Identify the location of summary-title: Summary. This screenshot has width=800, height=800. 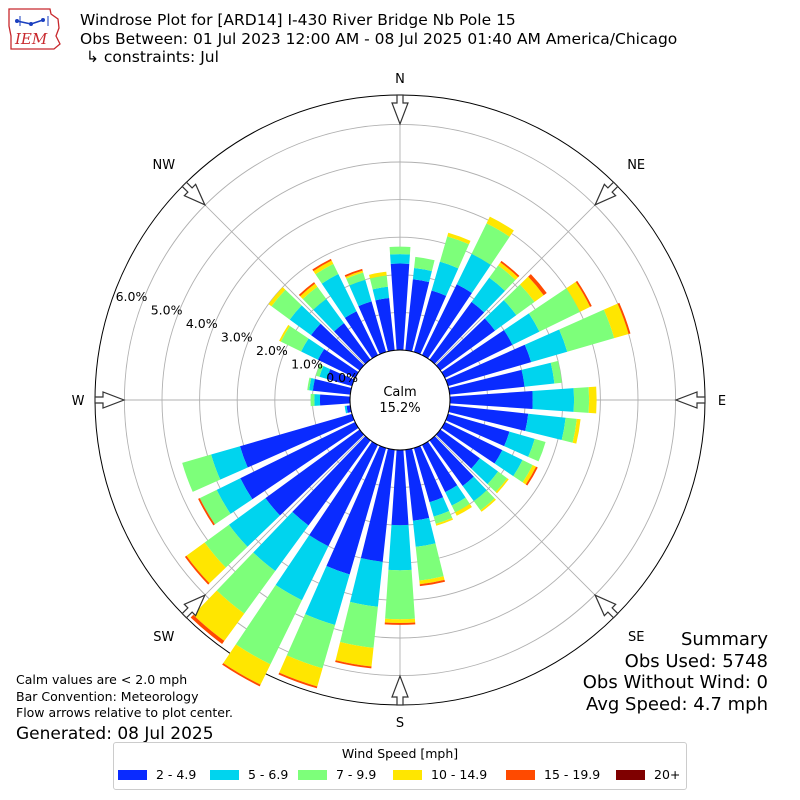
(724, 639).